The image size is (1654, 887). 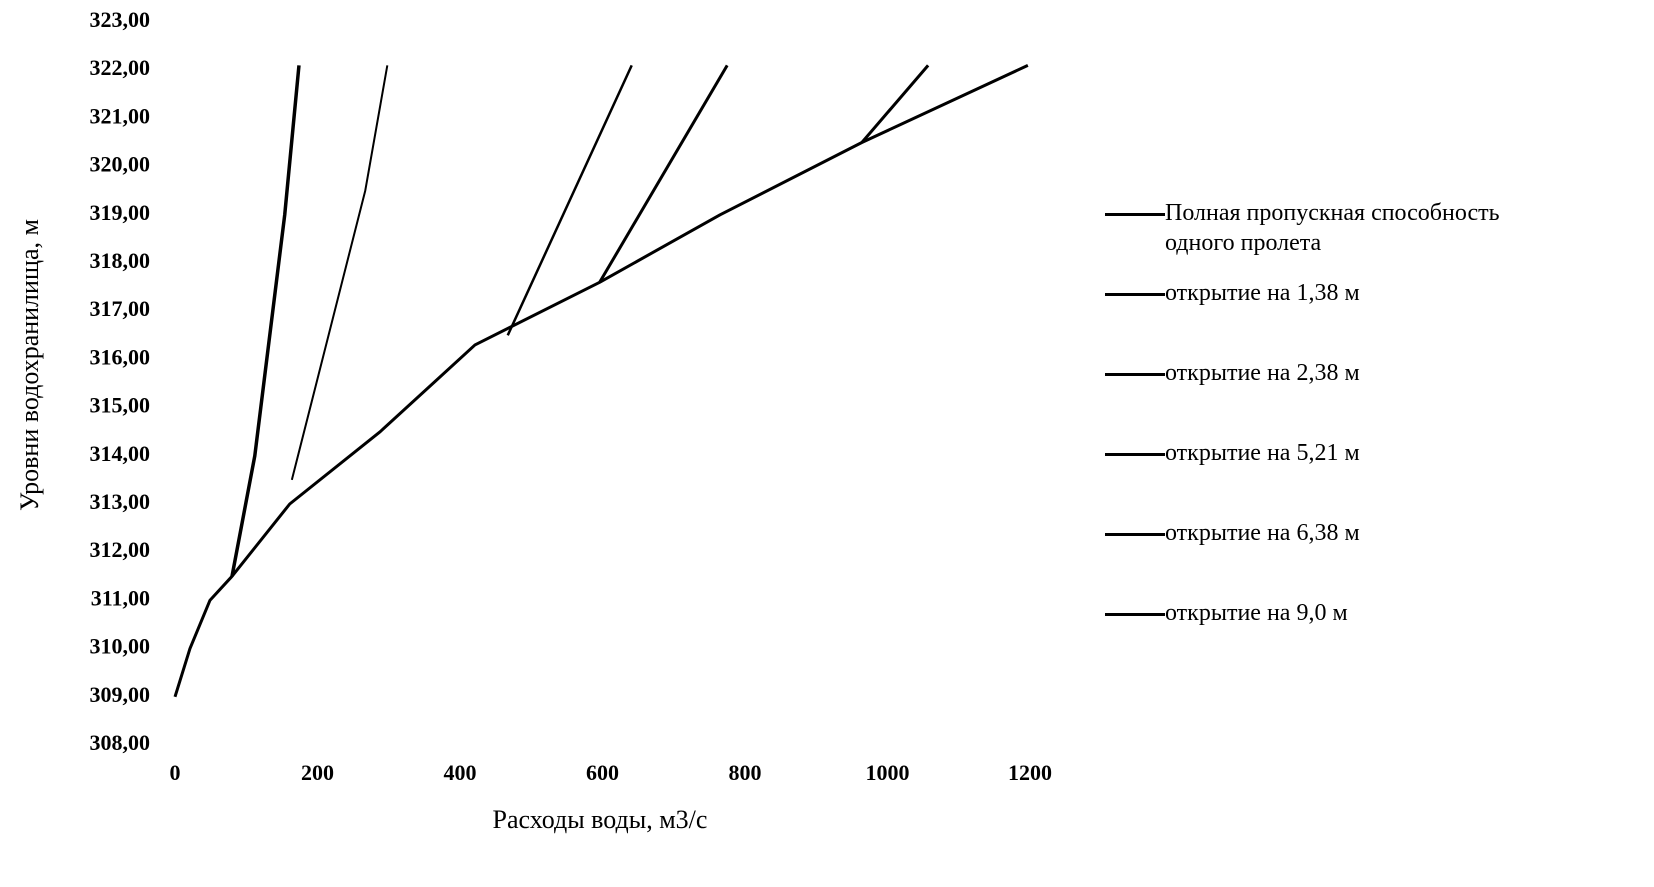 I want to click on legend-label: открытие на 9,0 м, so click(x=1256, y=613).